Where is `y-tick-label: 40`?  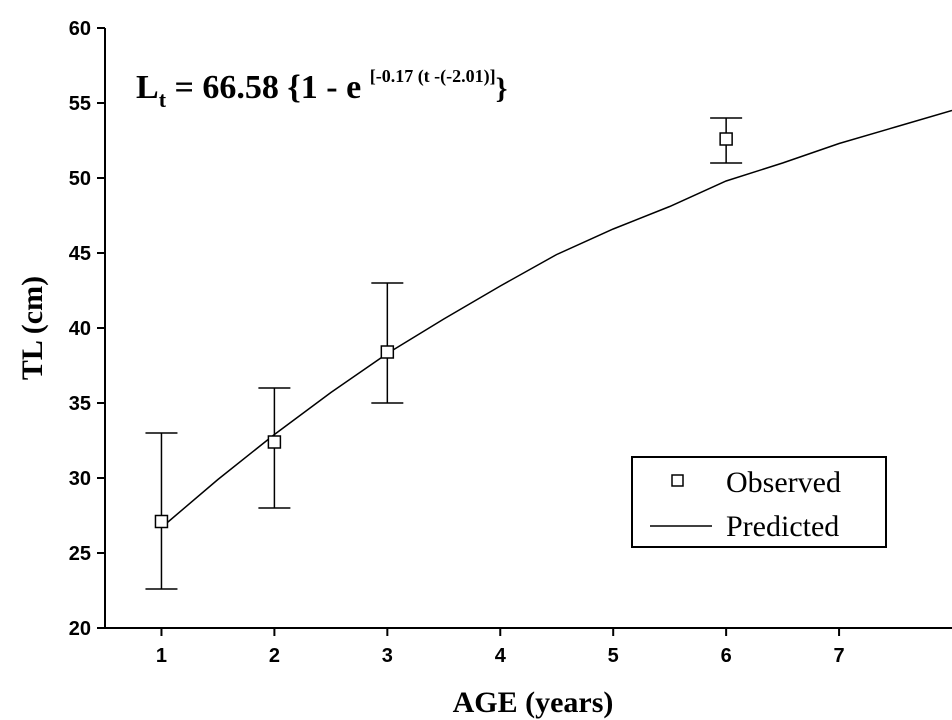
y-tick-label: 40 is located at coordinates (80, 329).